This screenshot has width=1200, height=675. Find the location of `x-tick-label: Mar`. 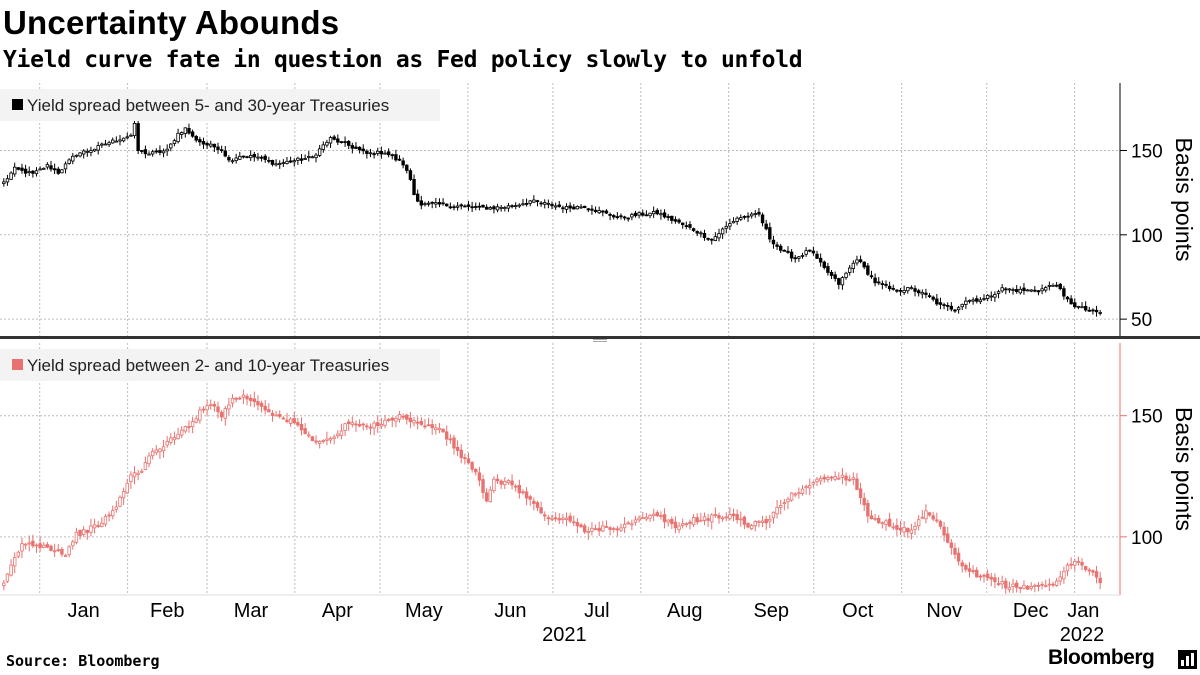

x-tick-label: Mar is located at coordinates (251, 611).